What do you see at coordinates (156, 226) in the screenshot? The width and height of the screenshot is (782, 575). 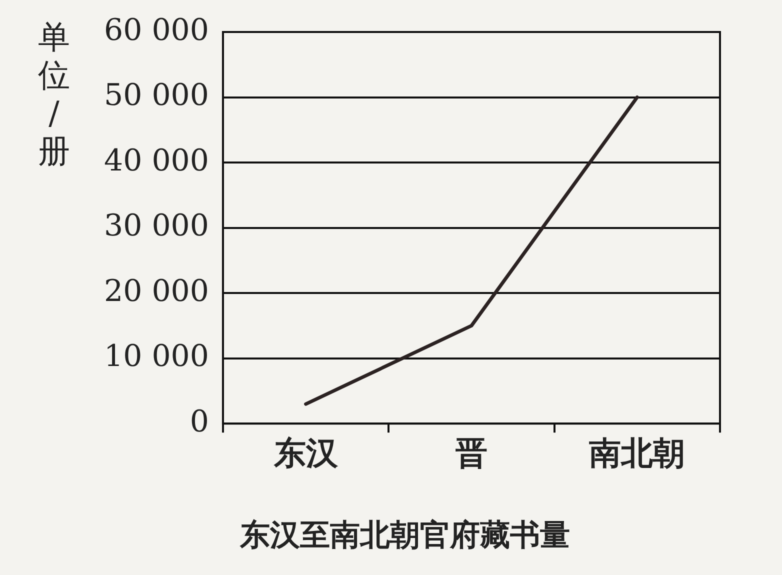 I see `y-tick-label: 30 000` at bounding box center [156, 226].